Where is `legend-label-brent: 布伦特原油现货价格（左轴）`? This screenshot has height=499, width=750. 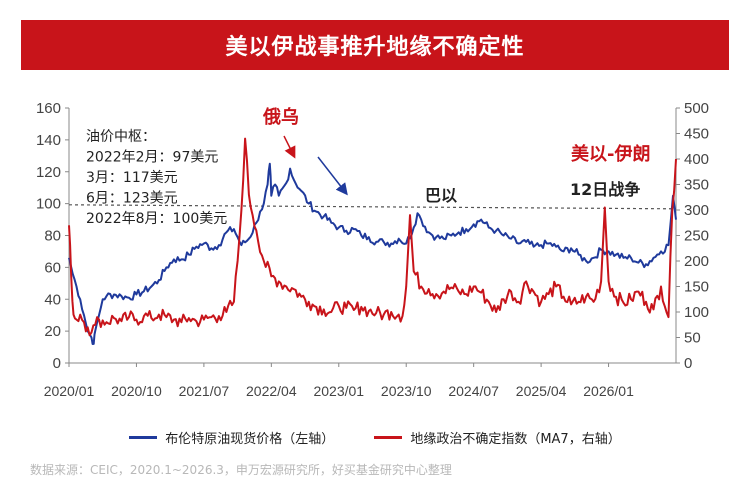 legend-label-brent: 布伦特原油现货价格（左轴） is located at coordinates (250, 439).